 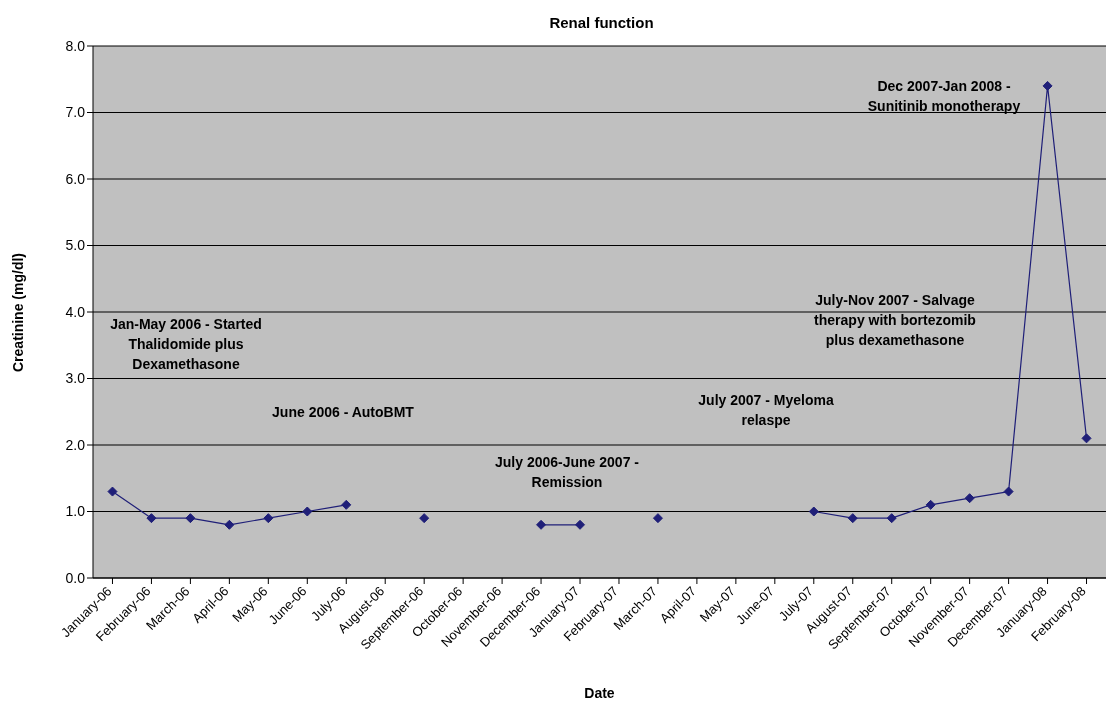 What do you see at coordinates (599, 693) in the screenshot?
I see `x-axis-title: Date` at bounding box center [599, 693].